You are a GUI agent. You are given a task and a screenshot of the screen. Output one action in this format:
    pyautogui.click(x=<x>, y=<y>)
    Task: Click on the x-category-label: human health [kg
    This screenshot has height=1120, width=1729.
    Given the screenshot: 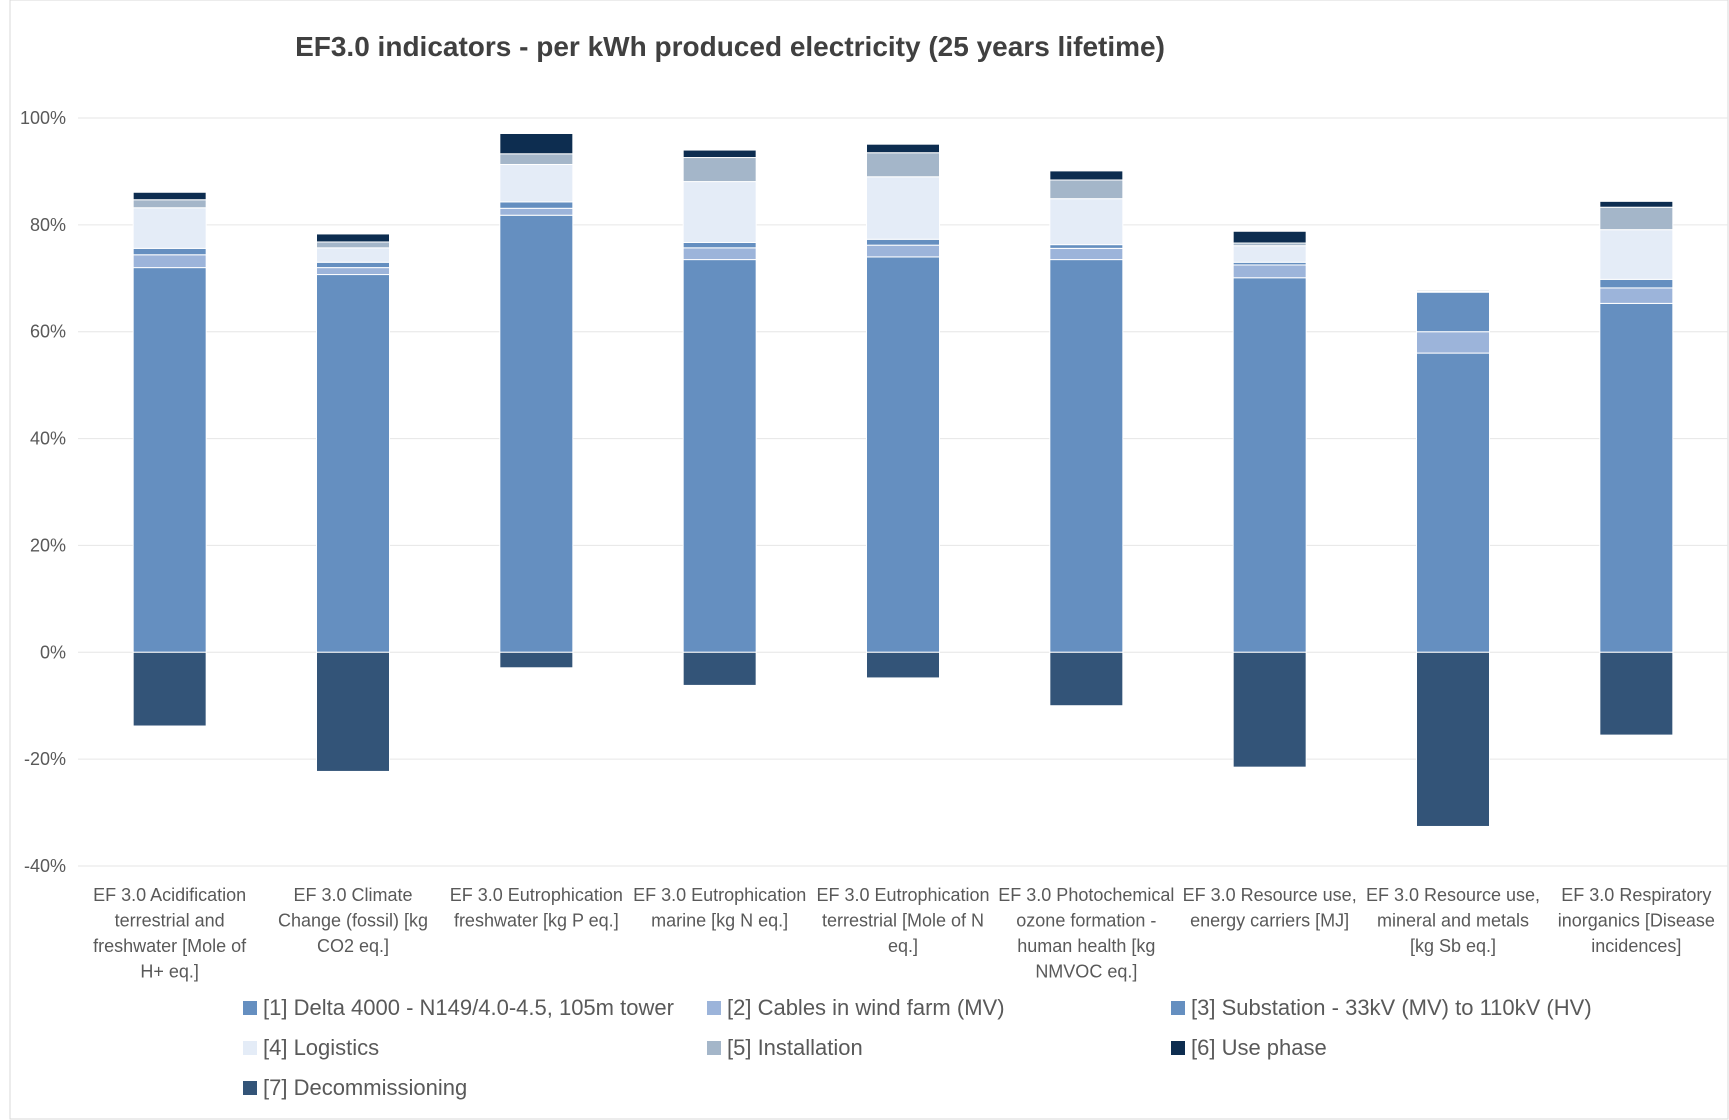 What is the action you would take?
    pyautogui.click(x=1086, y=946)
    